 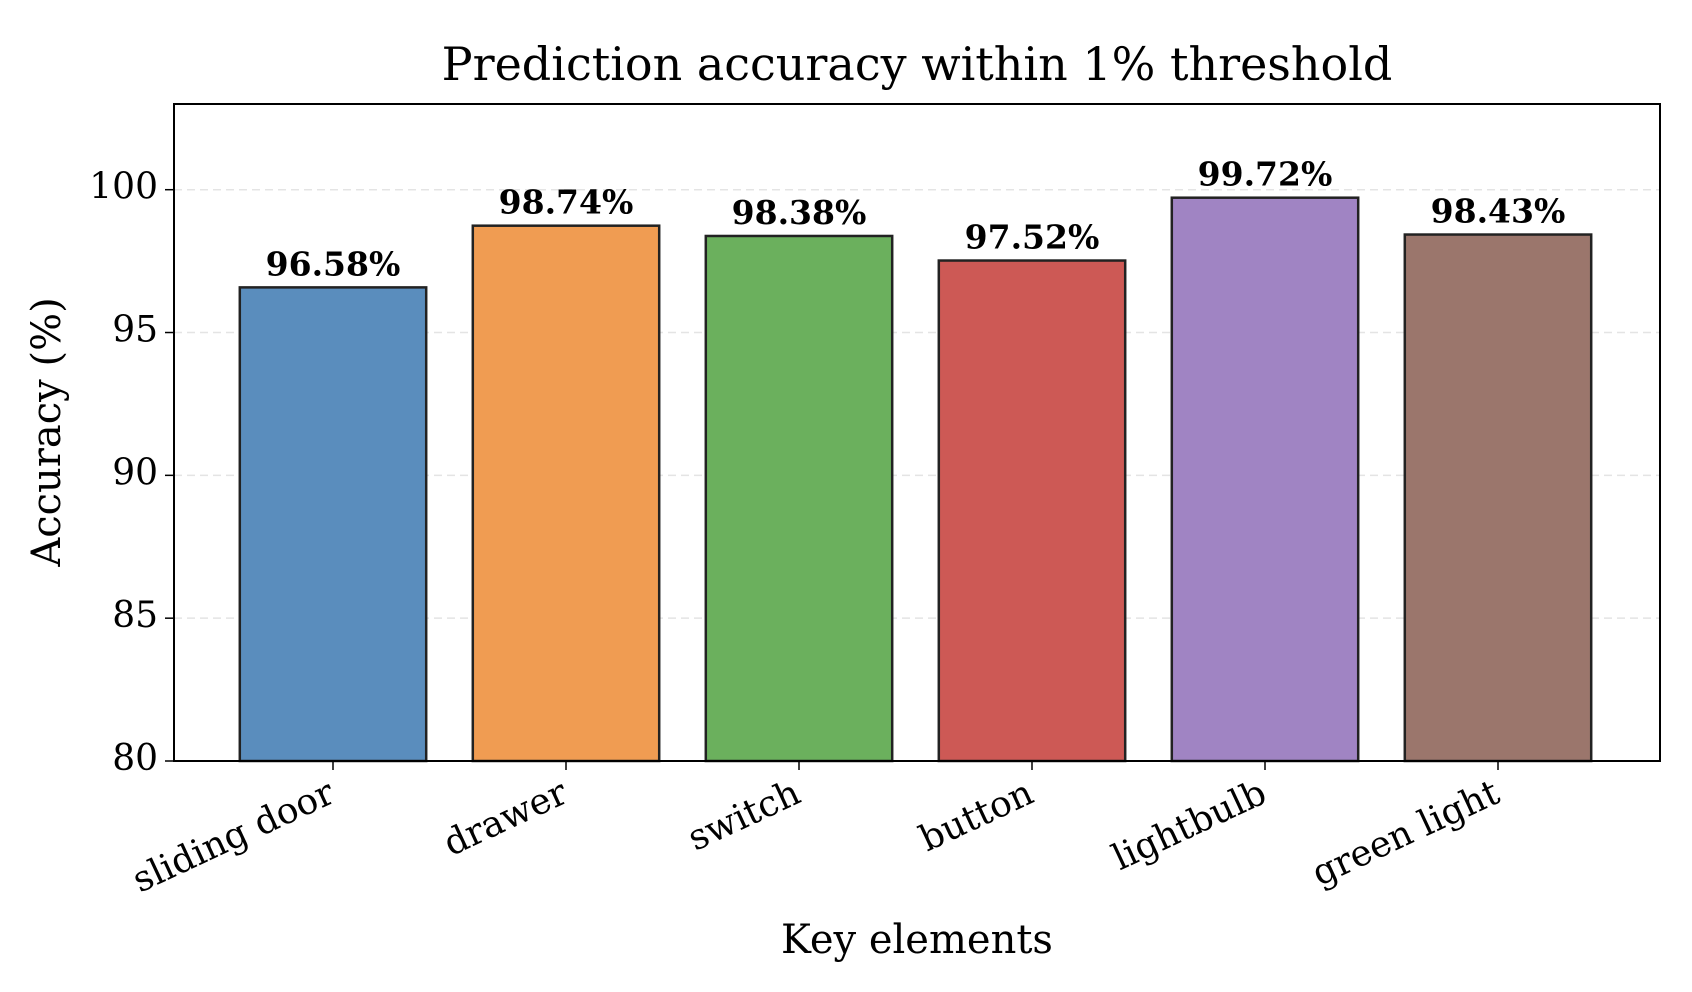 I want to click on value-label: 98.43%, so click(x=1498, y=211).